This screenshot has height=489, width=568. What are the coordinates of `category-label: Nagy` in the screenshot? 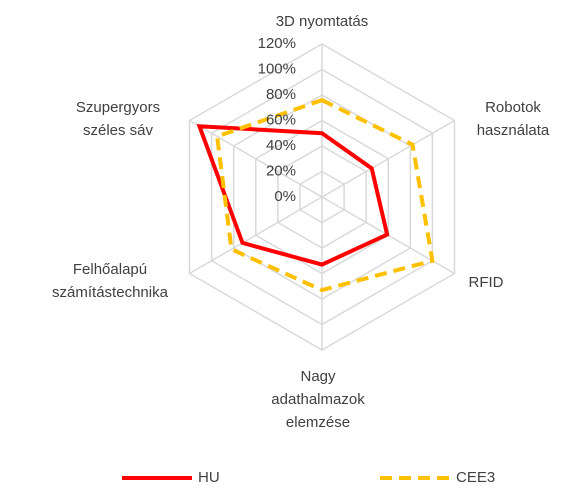 It's located at (318, 376).